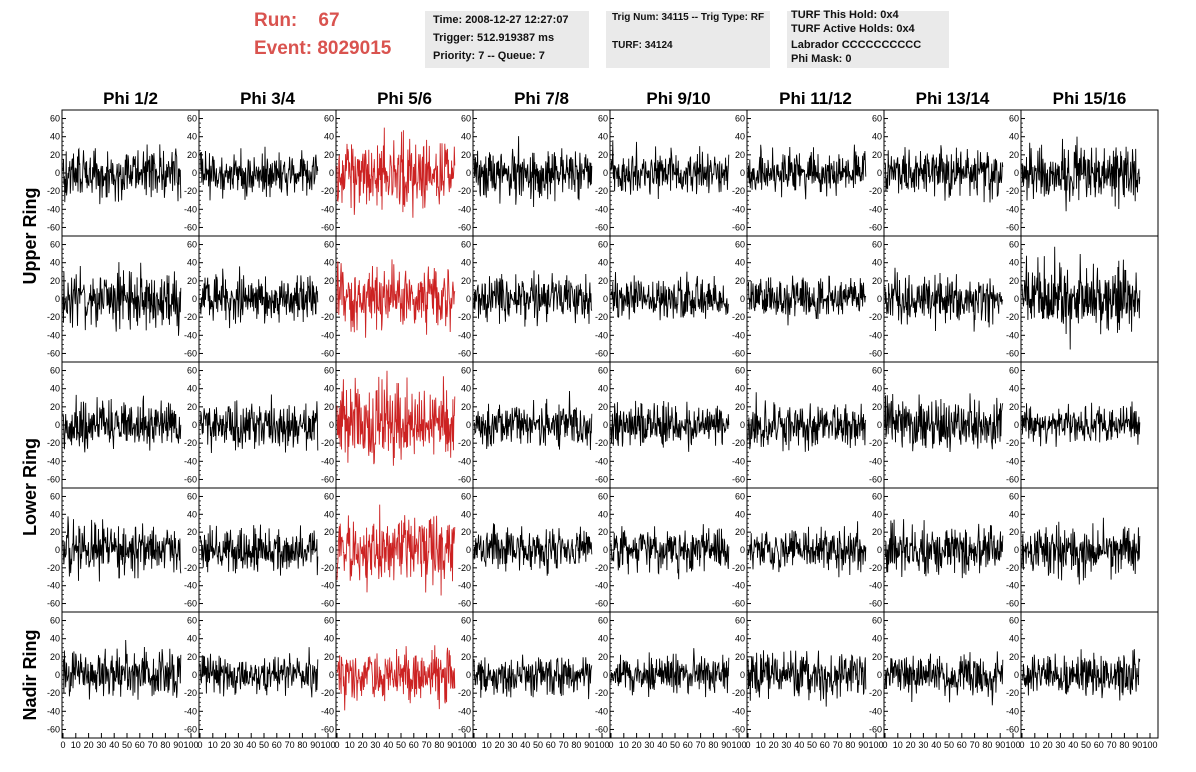 This screenshot has width=1196, height=772. What do you see at coordinates (738, 711) in the screenshot?
I see `y-tick-label-r4-c5-1: -40` at bounding box center [738, 711].